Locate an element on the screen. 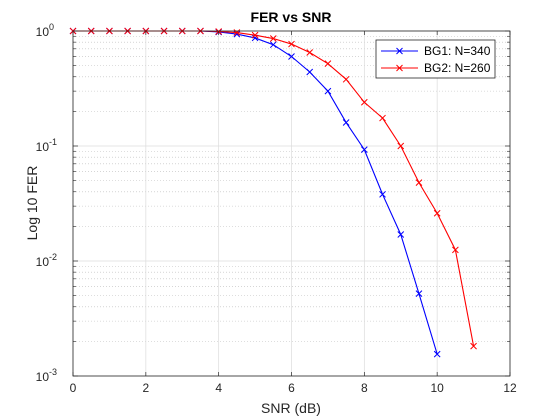 This screenshot has width=560, height=420. legend-item: BG1: N=340 is located at coordinates (436, 51).